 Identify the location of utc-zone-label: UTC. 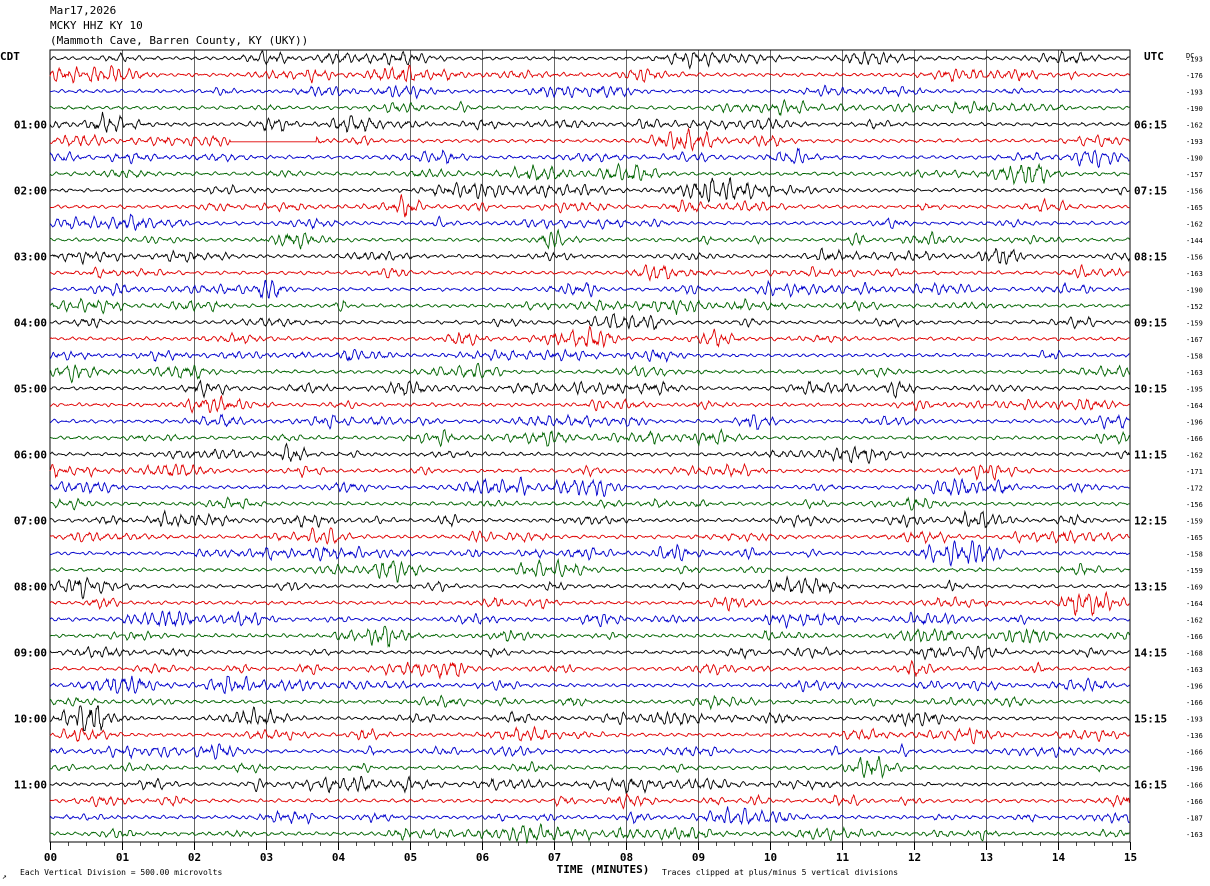
(1154, 56).